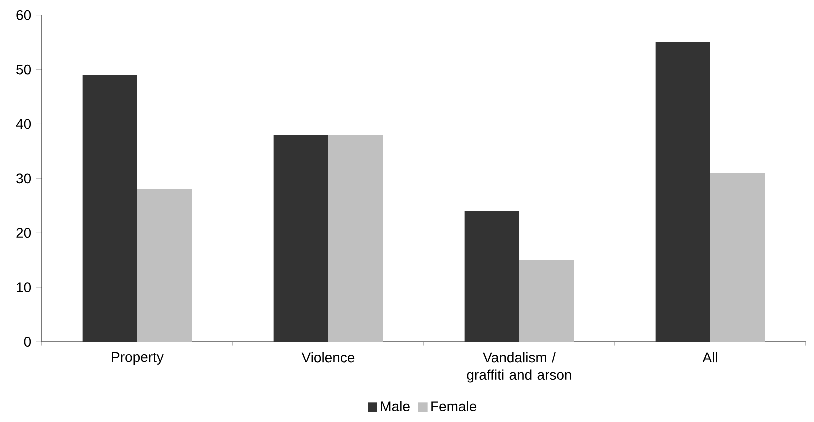  Describe the element at coordinates (710, 357) in the screenshot. I see `x-tick-label: All` at that location.